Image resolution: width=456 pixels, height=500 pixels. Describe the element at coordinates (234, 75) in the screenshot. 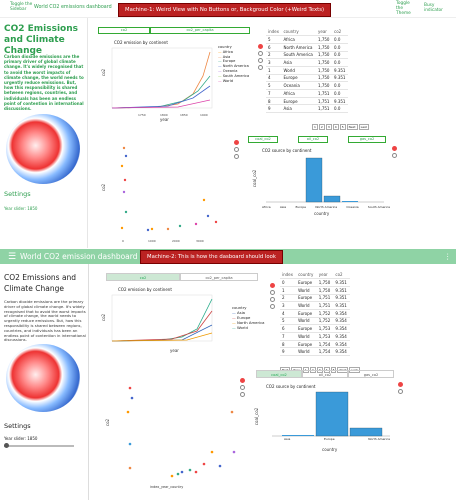

I see `legend-item: — South America` at that location.